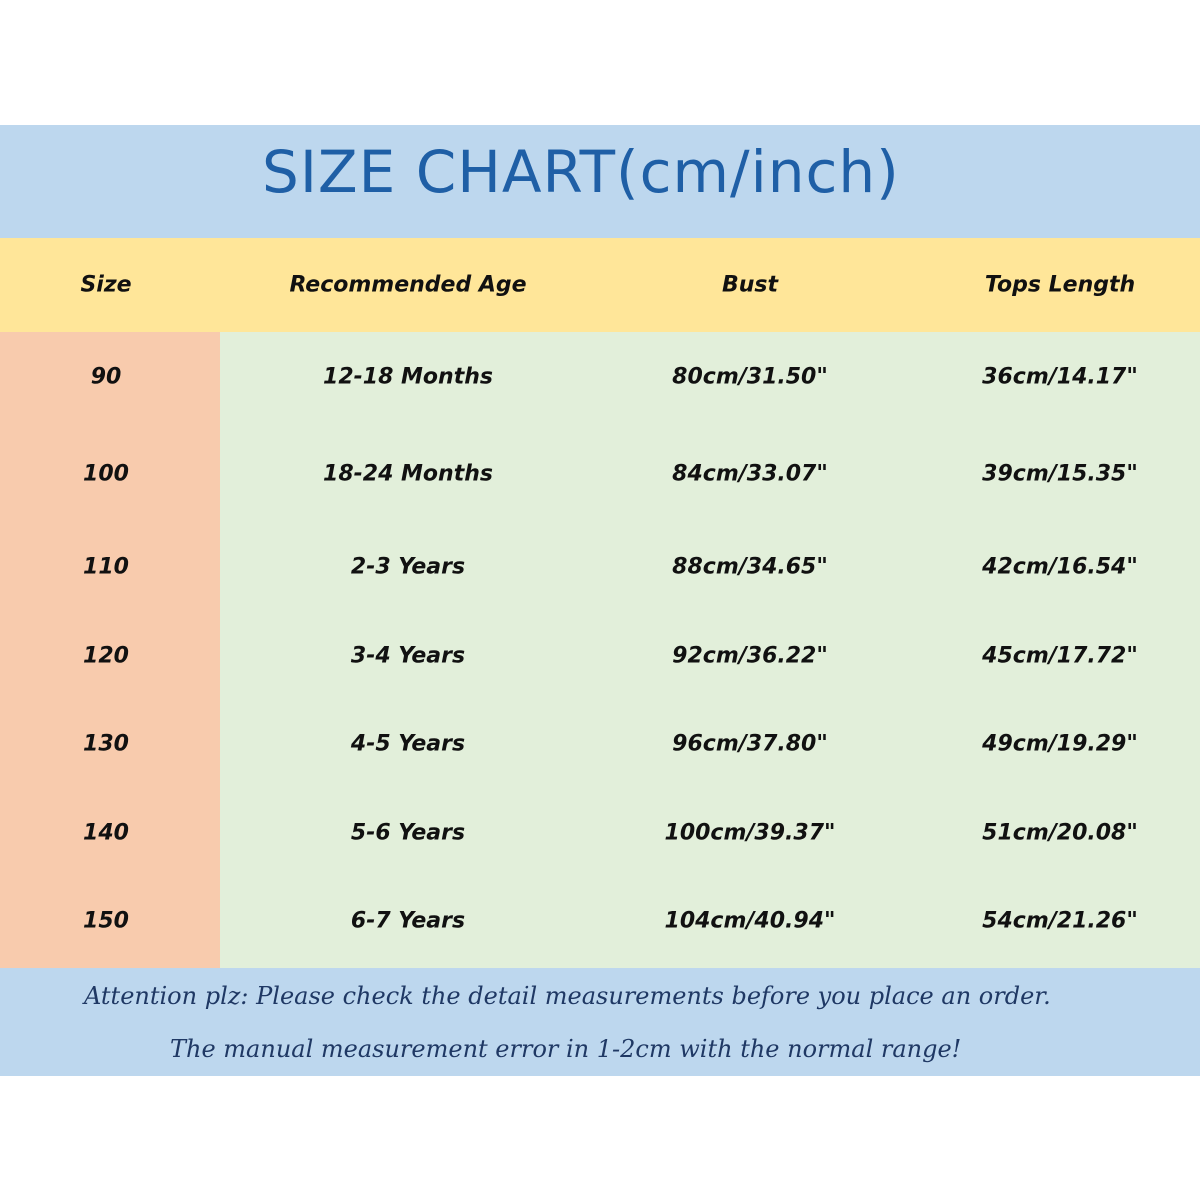 The width and height of the screenshot is (1200, 1200). Describe the element at coordinates (750, 833) in the screenshot. I see `table-cell: 100cm/39.37"` at that location.